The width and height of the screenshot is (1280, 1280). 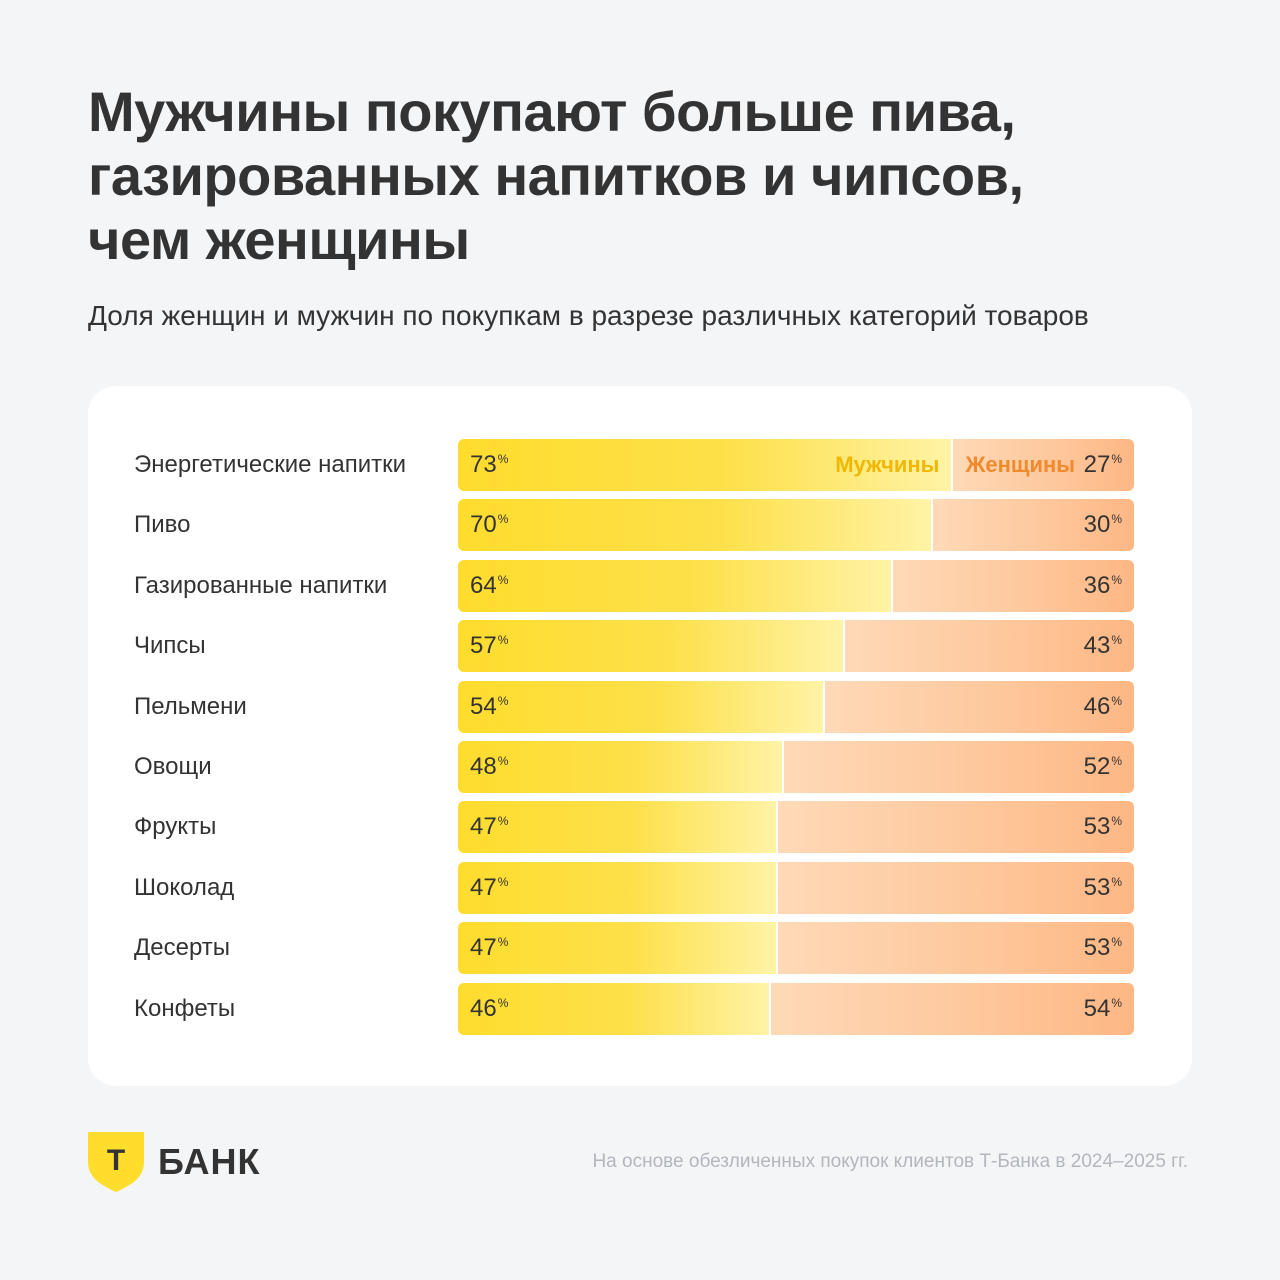 I want to click on bar-row: Газированные напитки 64% 36%, so click(x=640, y=585).